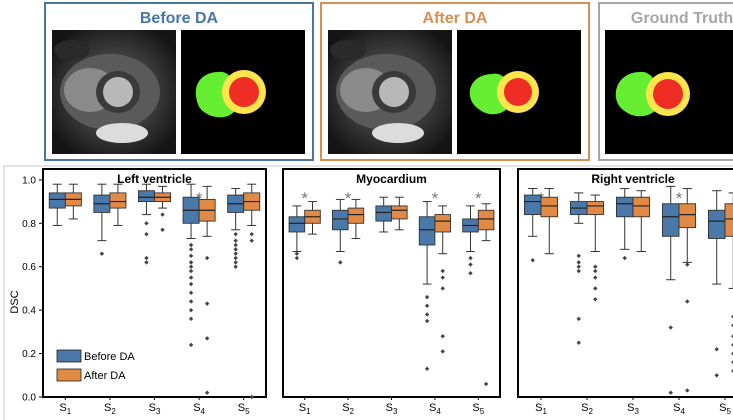  Describe the element at coordinates (29, 224) in the screenshot. I see `y-tick-label: 0.8` at that location.